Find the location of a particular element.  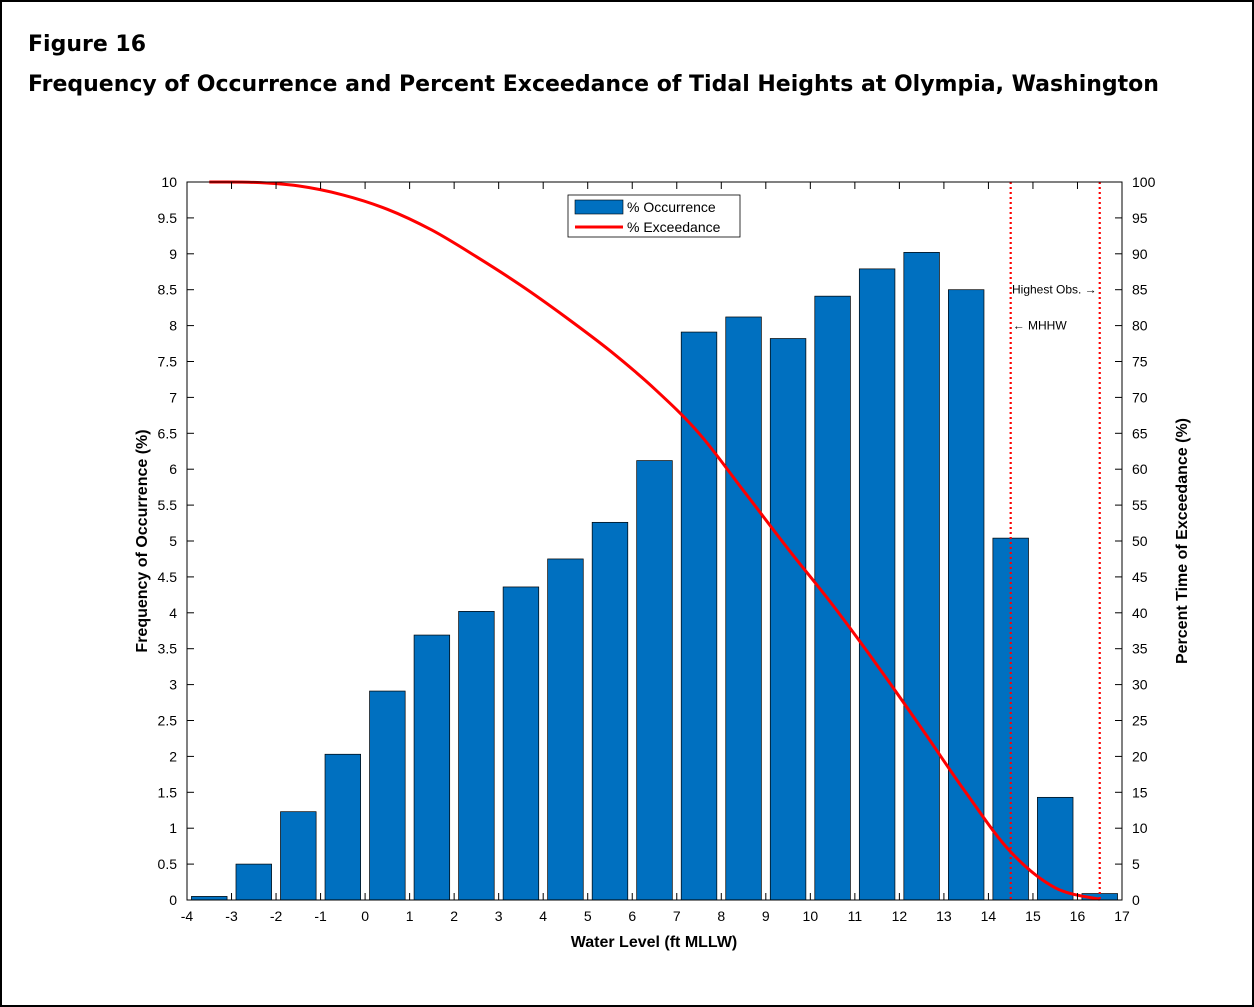

y-right-tick-label: 50 is located at coordinates (1140, 541).